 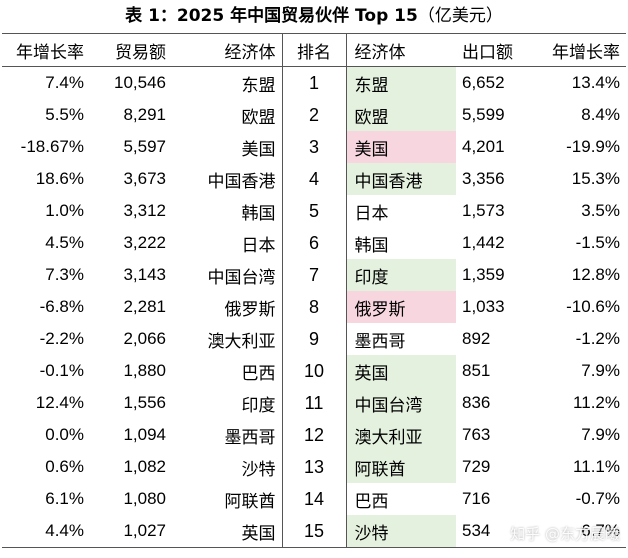 I want to click on header-export-partner: 经济体, so click(x=401, y=50).